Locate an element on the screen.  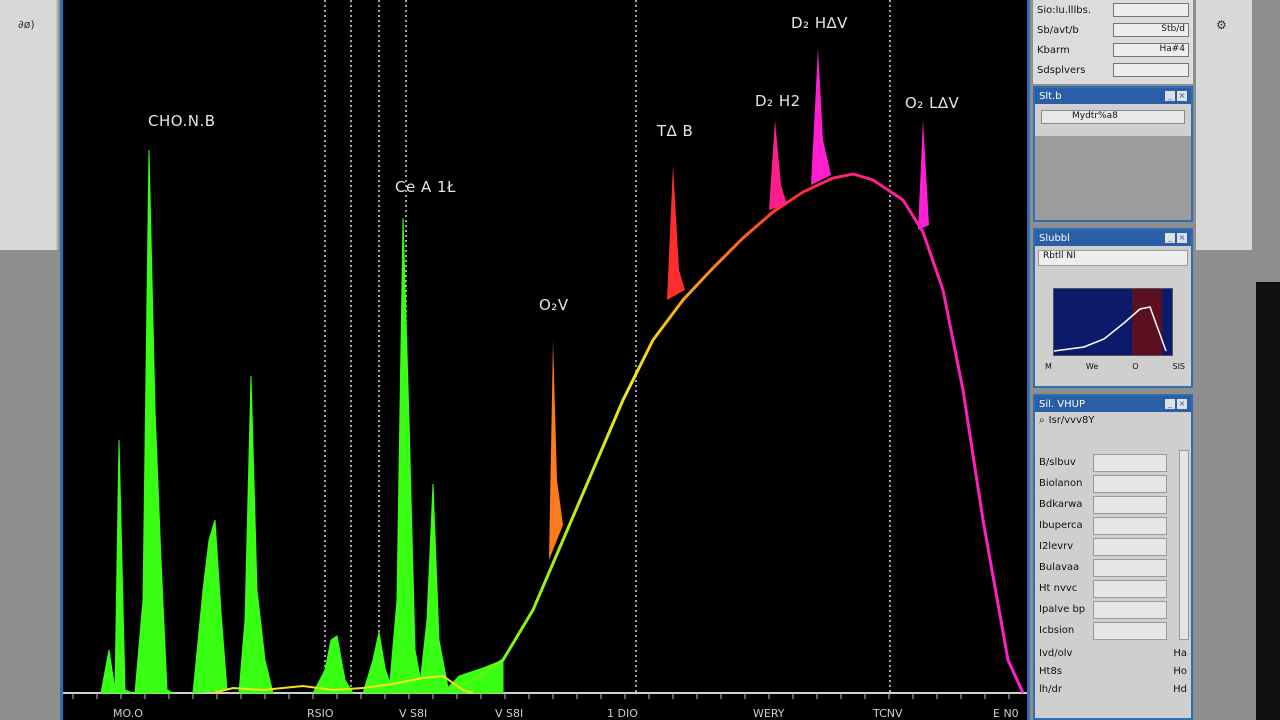
left-side-pane: ∂ø) is located at coordinates (29, 125).